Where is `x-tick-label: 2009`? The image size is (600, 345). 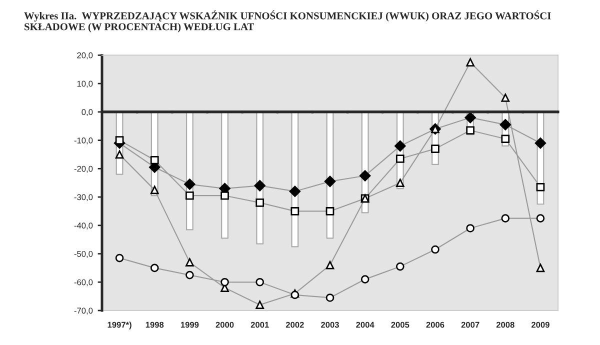 x-tick-label: 2009 is located at coordinates (540, 325).